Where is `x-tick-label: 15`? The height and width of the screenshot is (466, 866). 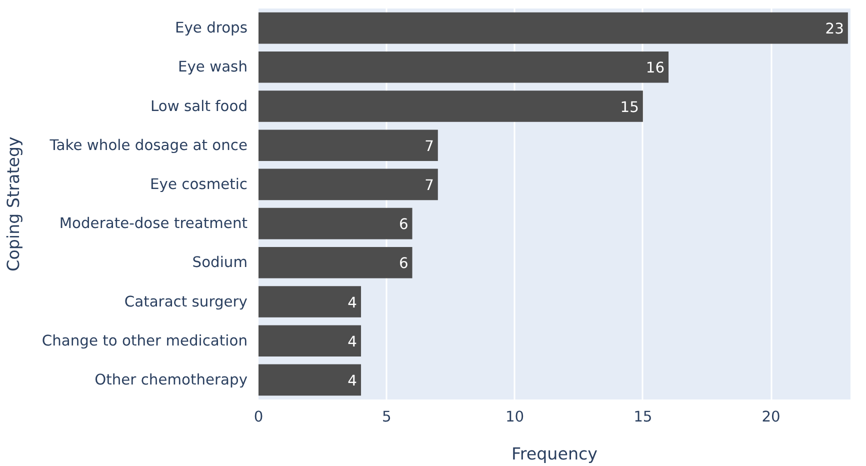
x-tick-label: 15 is located at coordinates (643, 417).